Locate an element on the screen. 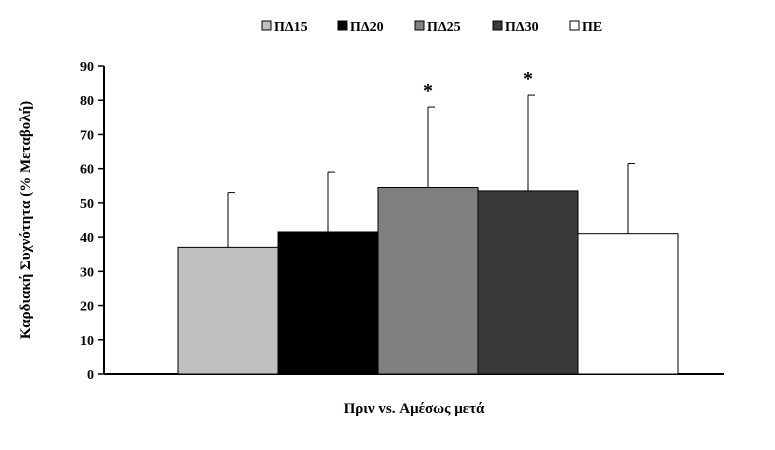 The width and height of the screenshot is (775, 450). legend-label: ΠΔ25 is located at coordinates (444, 27).